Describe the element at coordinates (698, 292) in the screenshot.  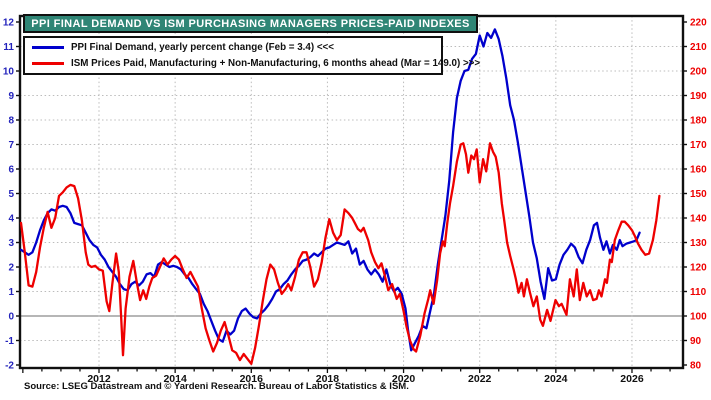
I see `right-axis-label: 110` at that location.